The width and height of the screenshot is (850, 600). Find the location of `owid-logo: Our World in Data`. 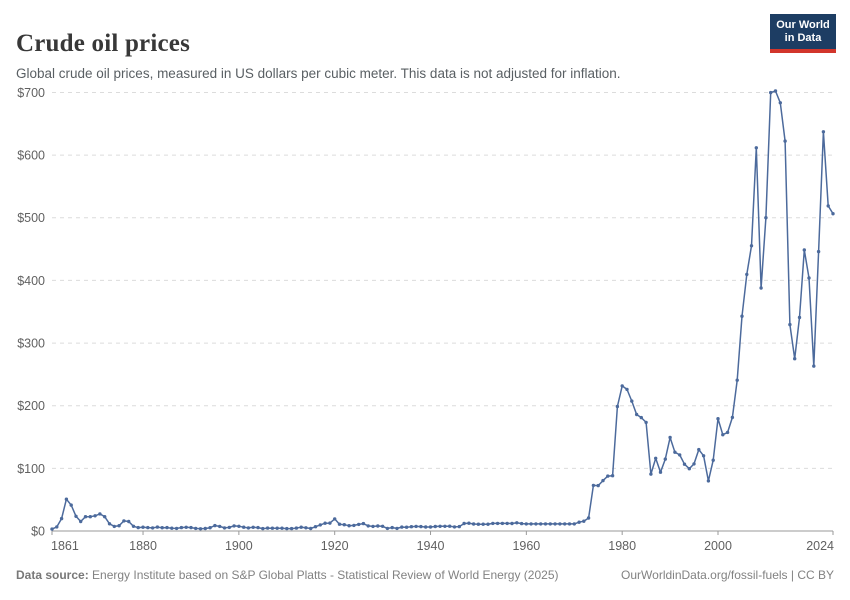

owid-logo: Our World in Data is located at coordinates (803, 33).